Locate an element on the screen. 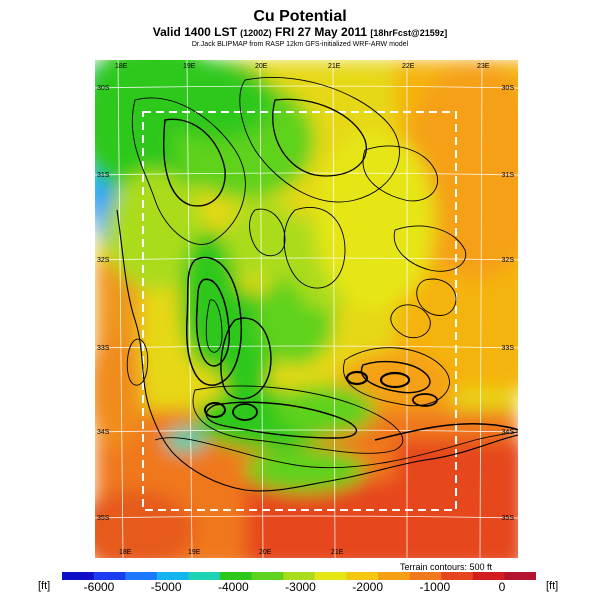 This screenshot has height=600, width=600. colorbar-tick-label: -2000 is located at coordinates (368, 587).